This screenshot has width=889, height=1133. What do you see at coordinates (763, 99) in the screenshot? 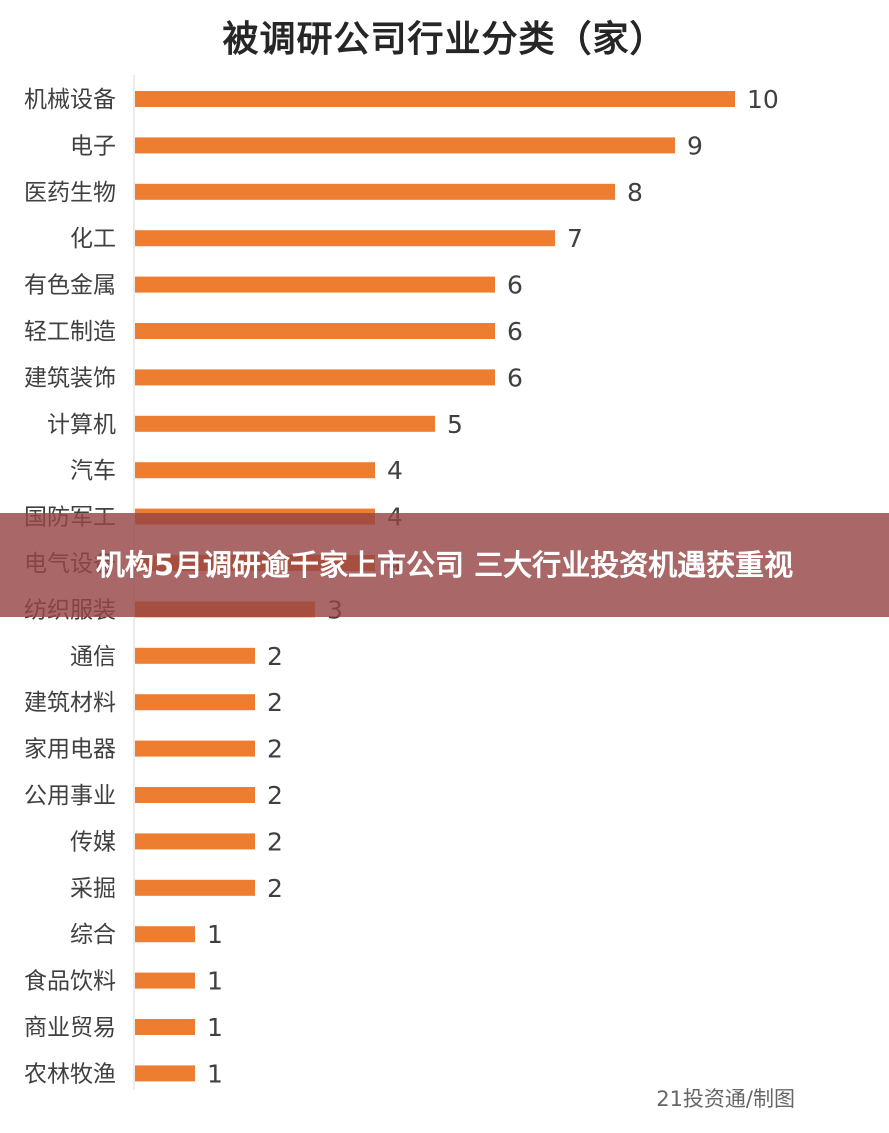
I see `data-label: 10` at bounding box center [763, 99].